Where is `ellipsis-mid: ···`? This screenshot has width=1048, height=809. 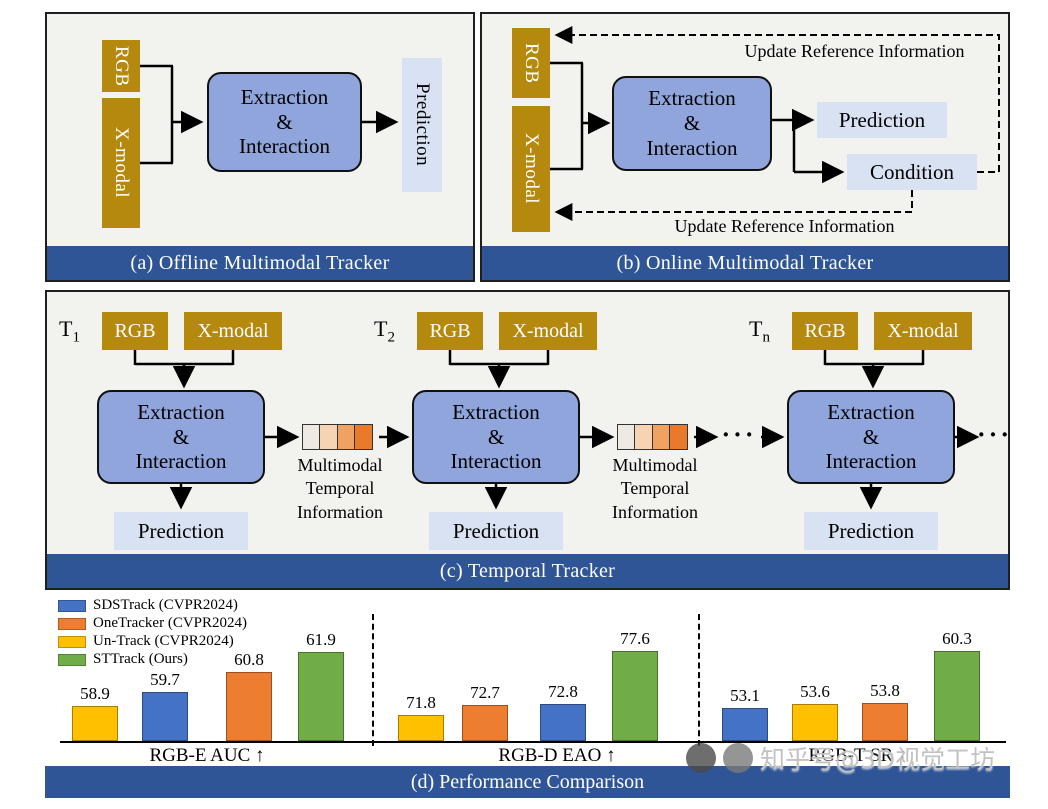 ellipsis-mid: ··· is located at coordinates (739, 434).